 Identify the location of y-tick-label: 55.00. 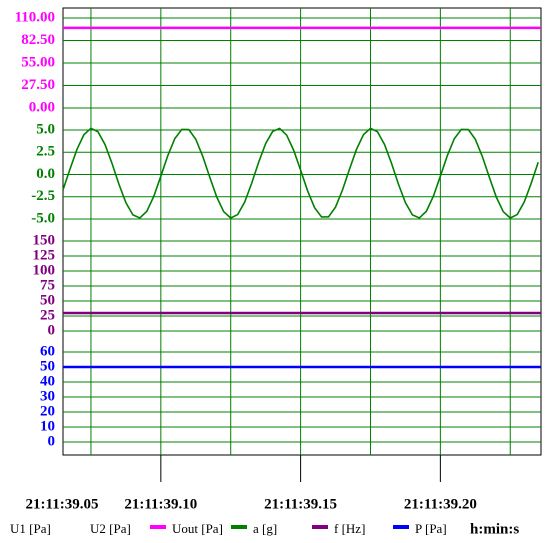
(38, 62).